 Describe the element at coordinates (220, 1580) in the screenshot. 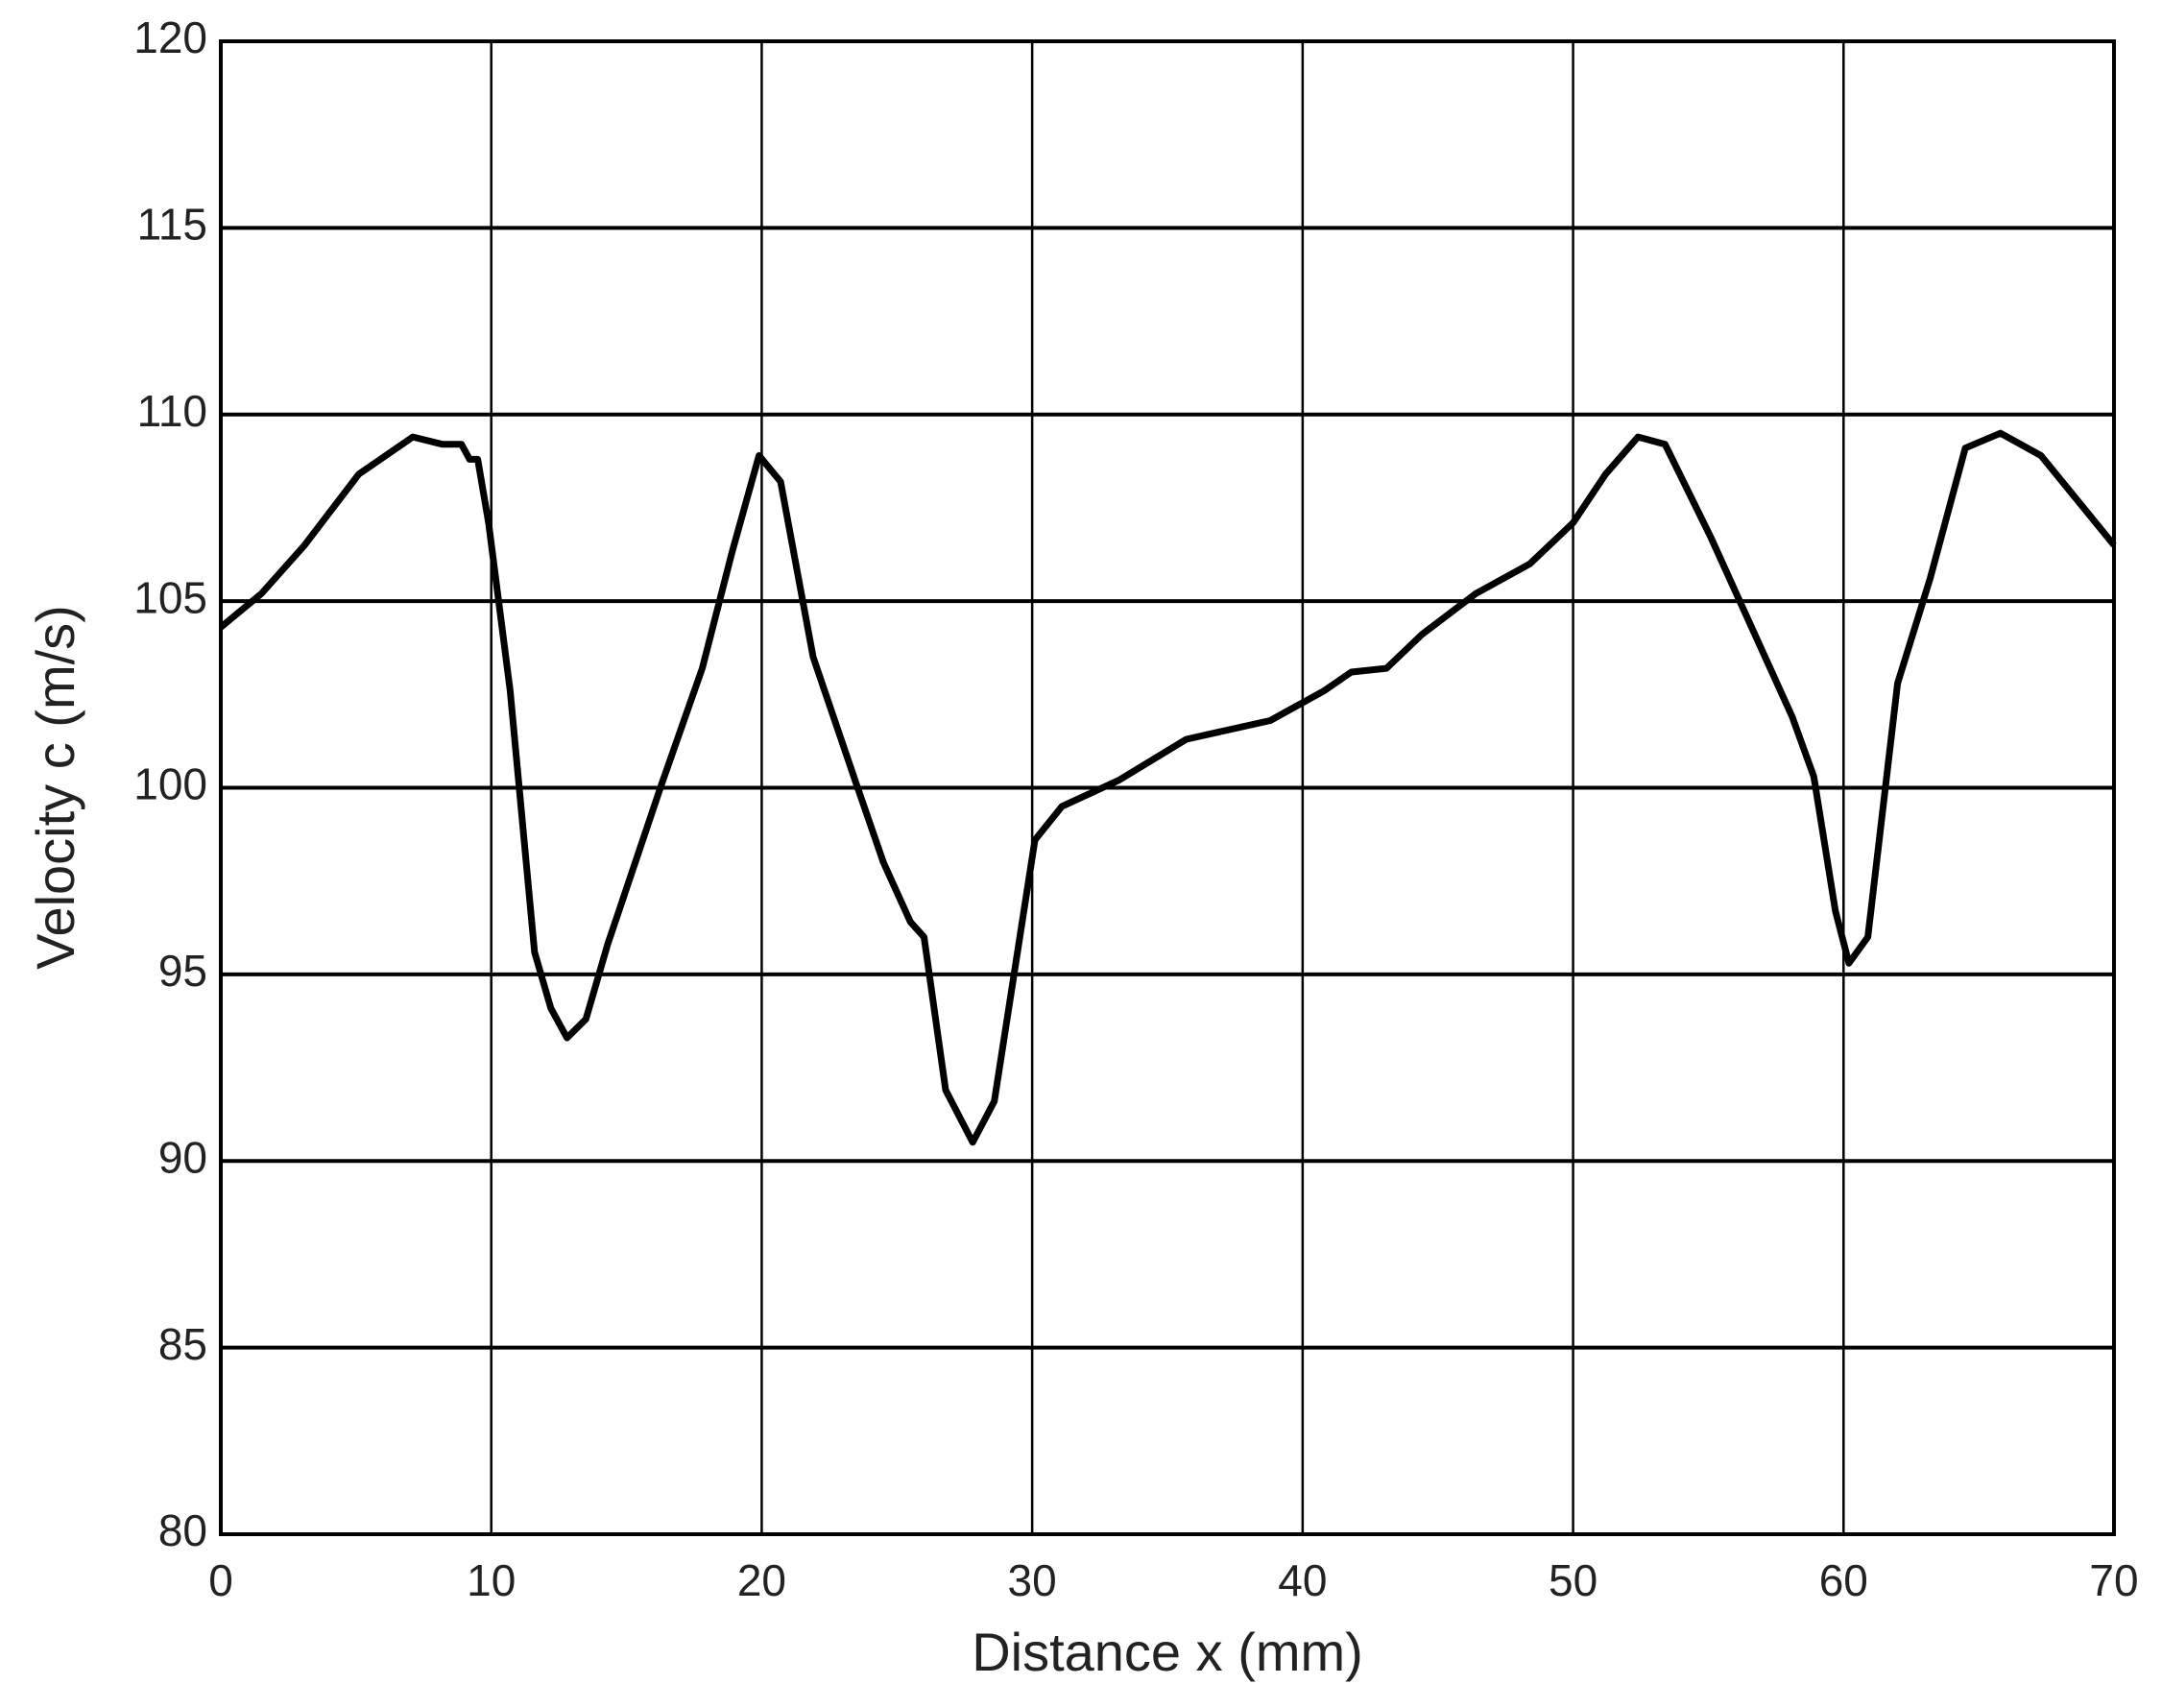

I see `x-tick-label: 0` at that location.